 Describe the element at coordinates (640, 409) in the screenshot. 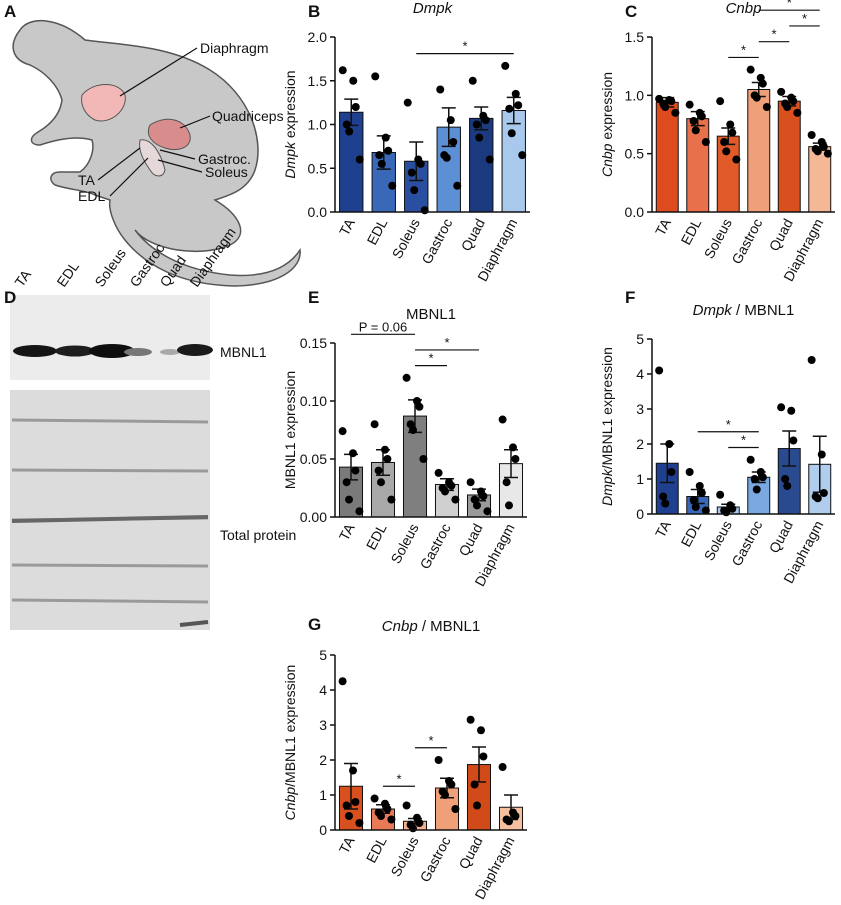

I see `y-tick-label: 3` at that location.